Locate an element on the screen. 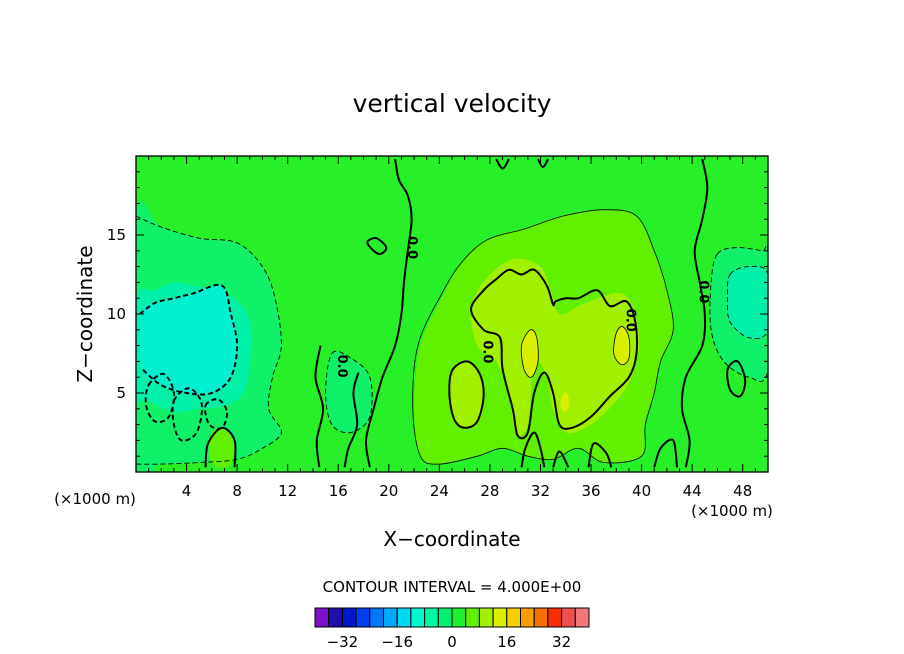 The image size is (904, 654). x-tick-label: 4 is located at coordinates (187, 491).